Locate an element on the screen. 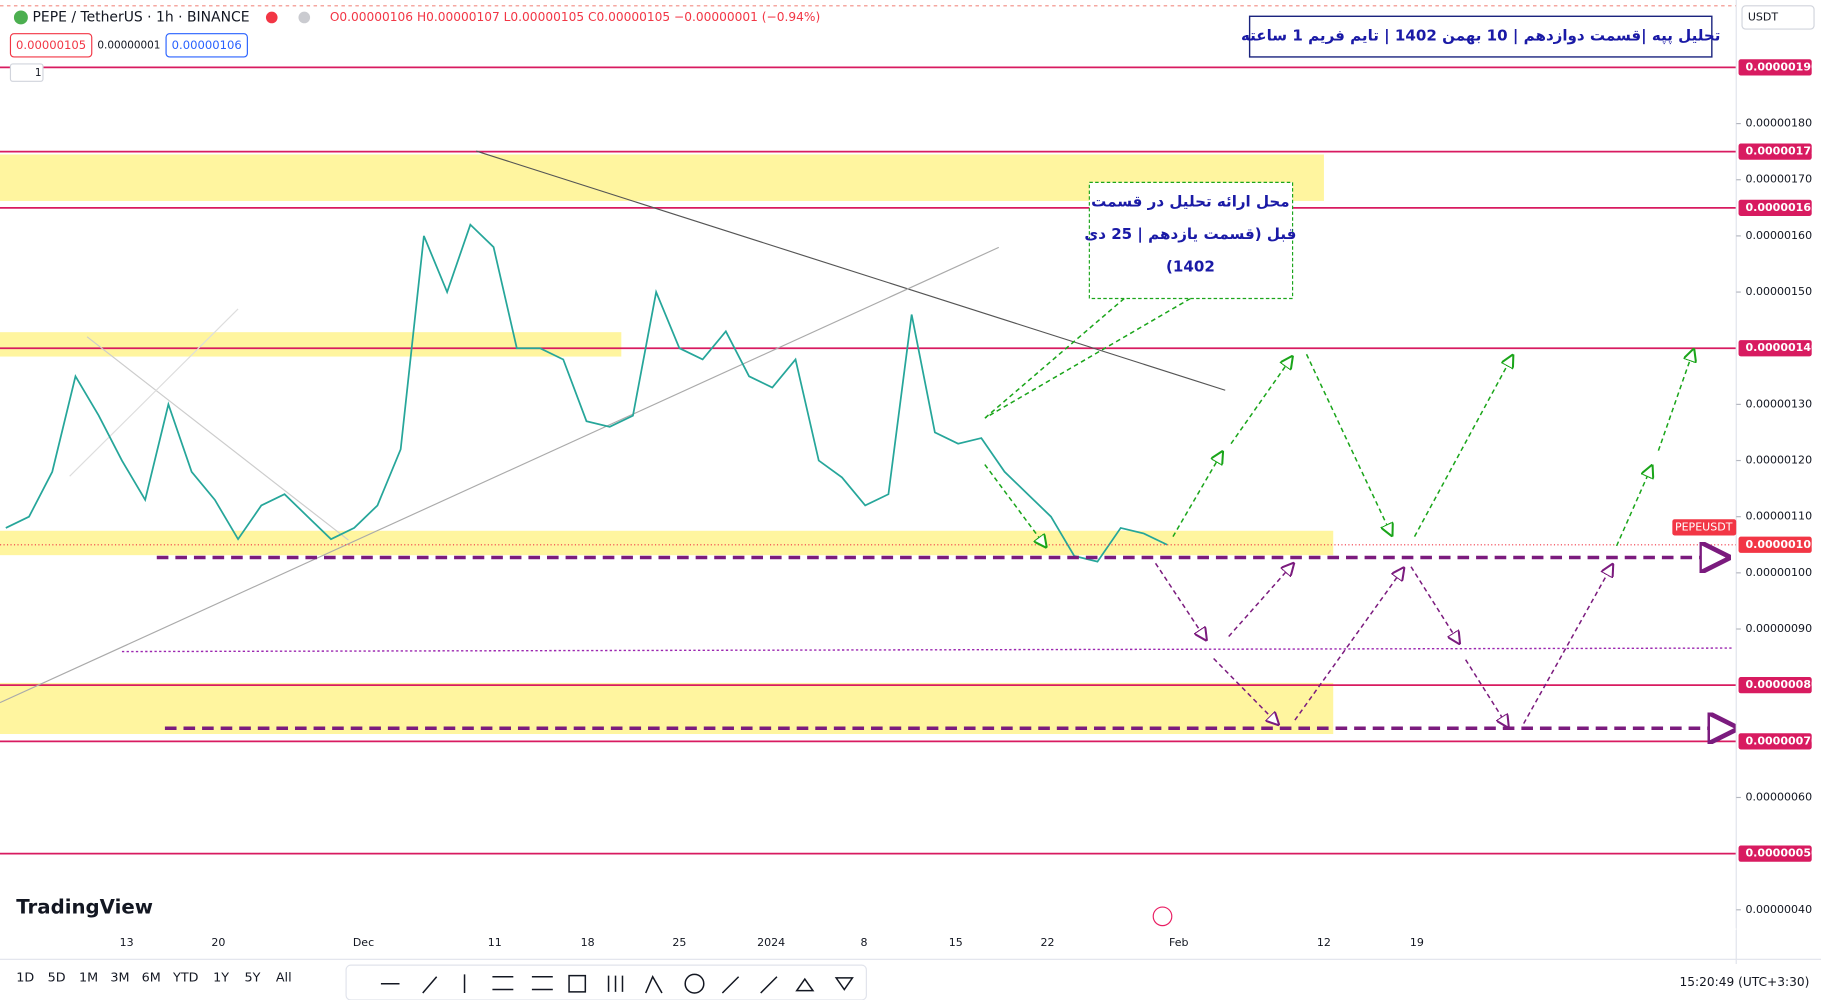 The height and width of the screenshot is (1000, 1821). sell-button is located at coordinates (51, 45).